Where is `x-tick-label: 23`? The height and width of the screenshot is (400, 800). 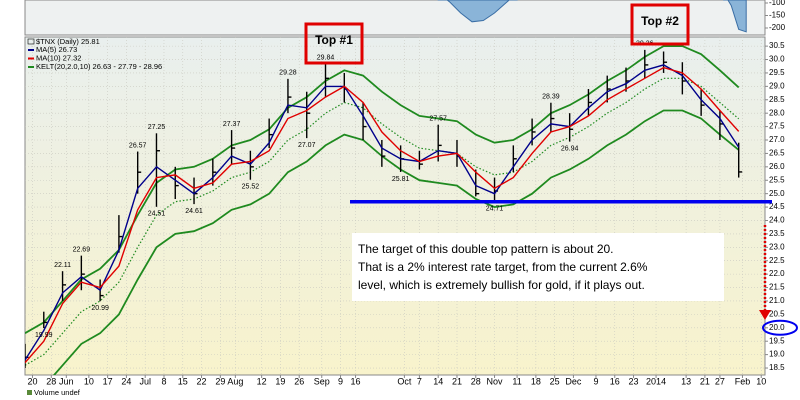 x-tick-label: 23 is located at coordinates (634, 381).